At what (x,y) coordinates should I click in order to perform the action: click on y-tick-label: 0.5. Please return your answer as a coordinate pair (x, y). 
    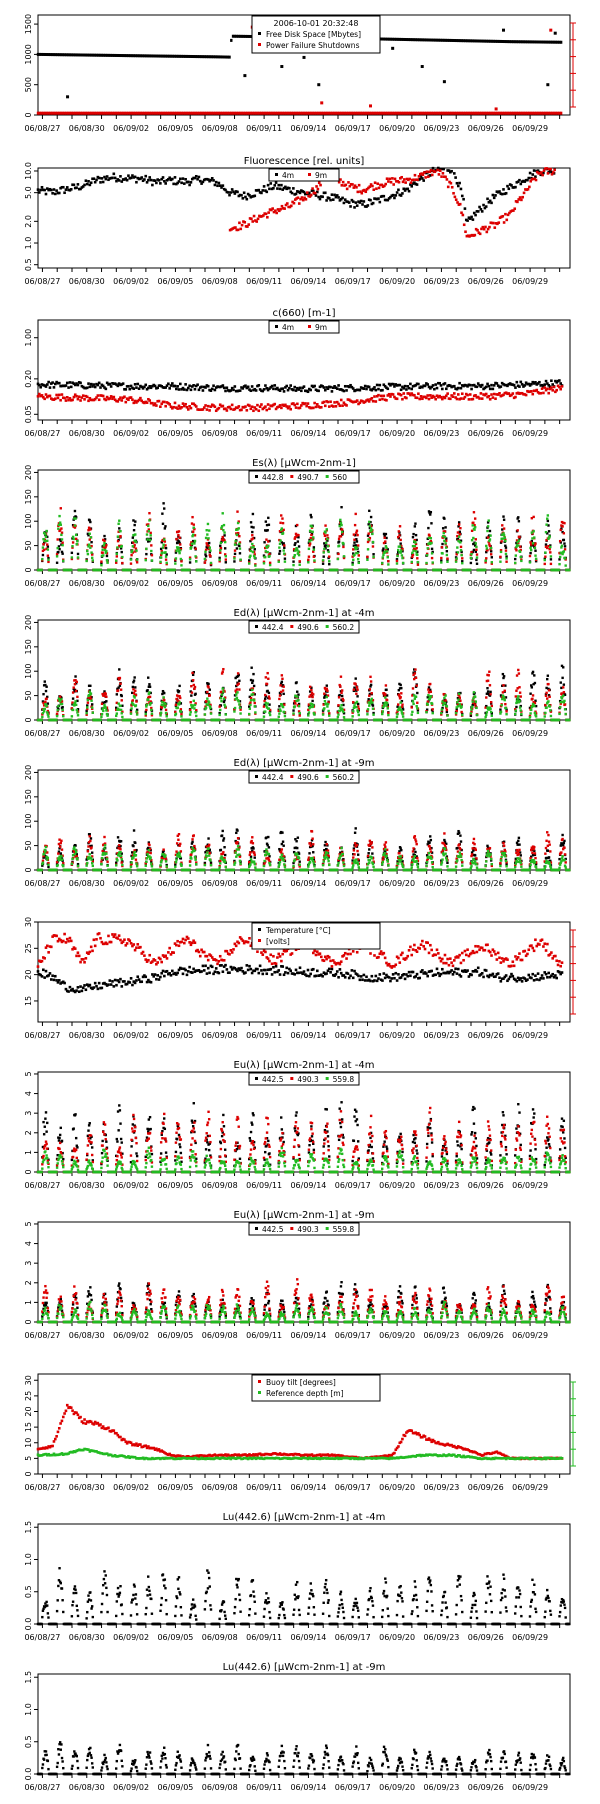
    Looking at the image, I should click on (28, 264).